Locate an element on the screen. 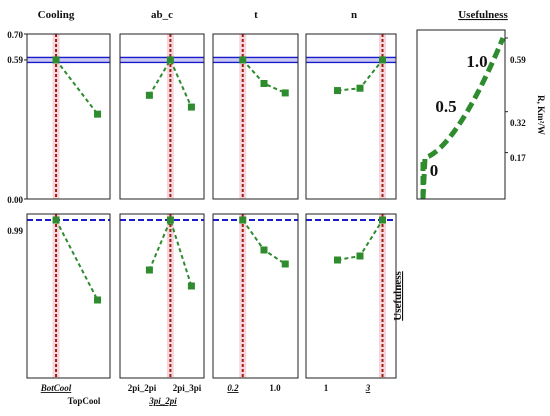 The width and height of the screenshot is (550, 416). y-tick-row1-bottom: 0.00 is located at coordinates (15, 200).